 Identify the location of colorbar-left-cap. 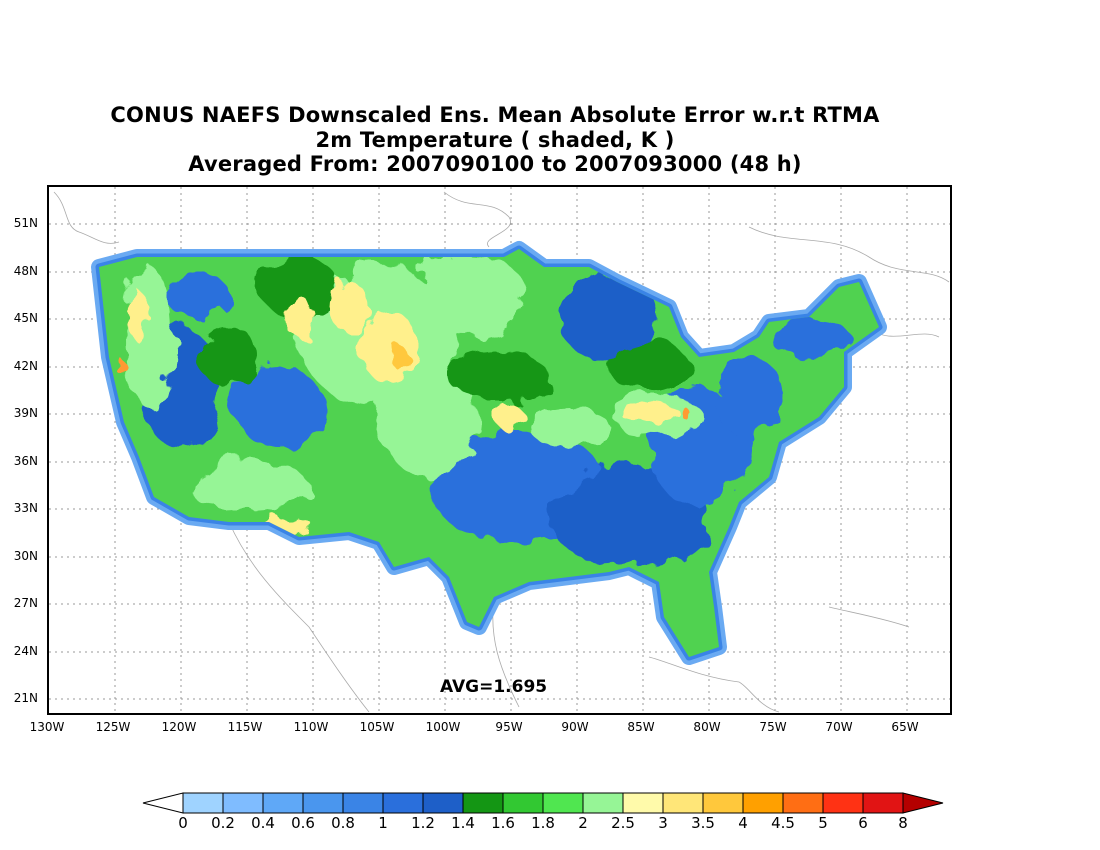
(163, 803).